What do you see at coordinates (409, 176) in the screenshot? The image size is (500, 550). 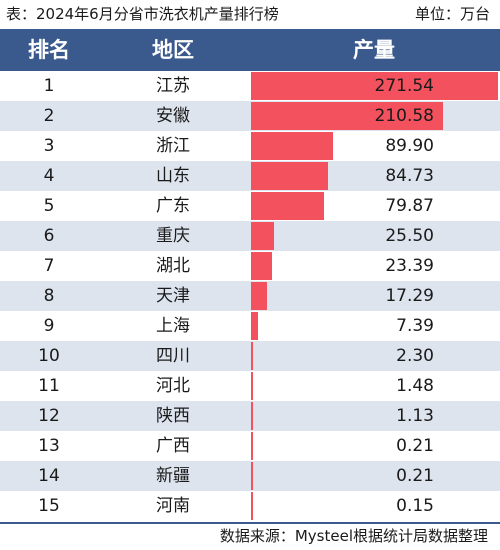 I see `output-value: 84.73` at bounding box center [409, 176].